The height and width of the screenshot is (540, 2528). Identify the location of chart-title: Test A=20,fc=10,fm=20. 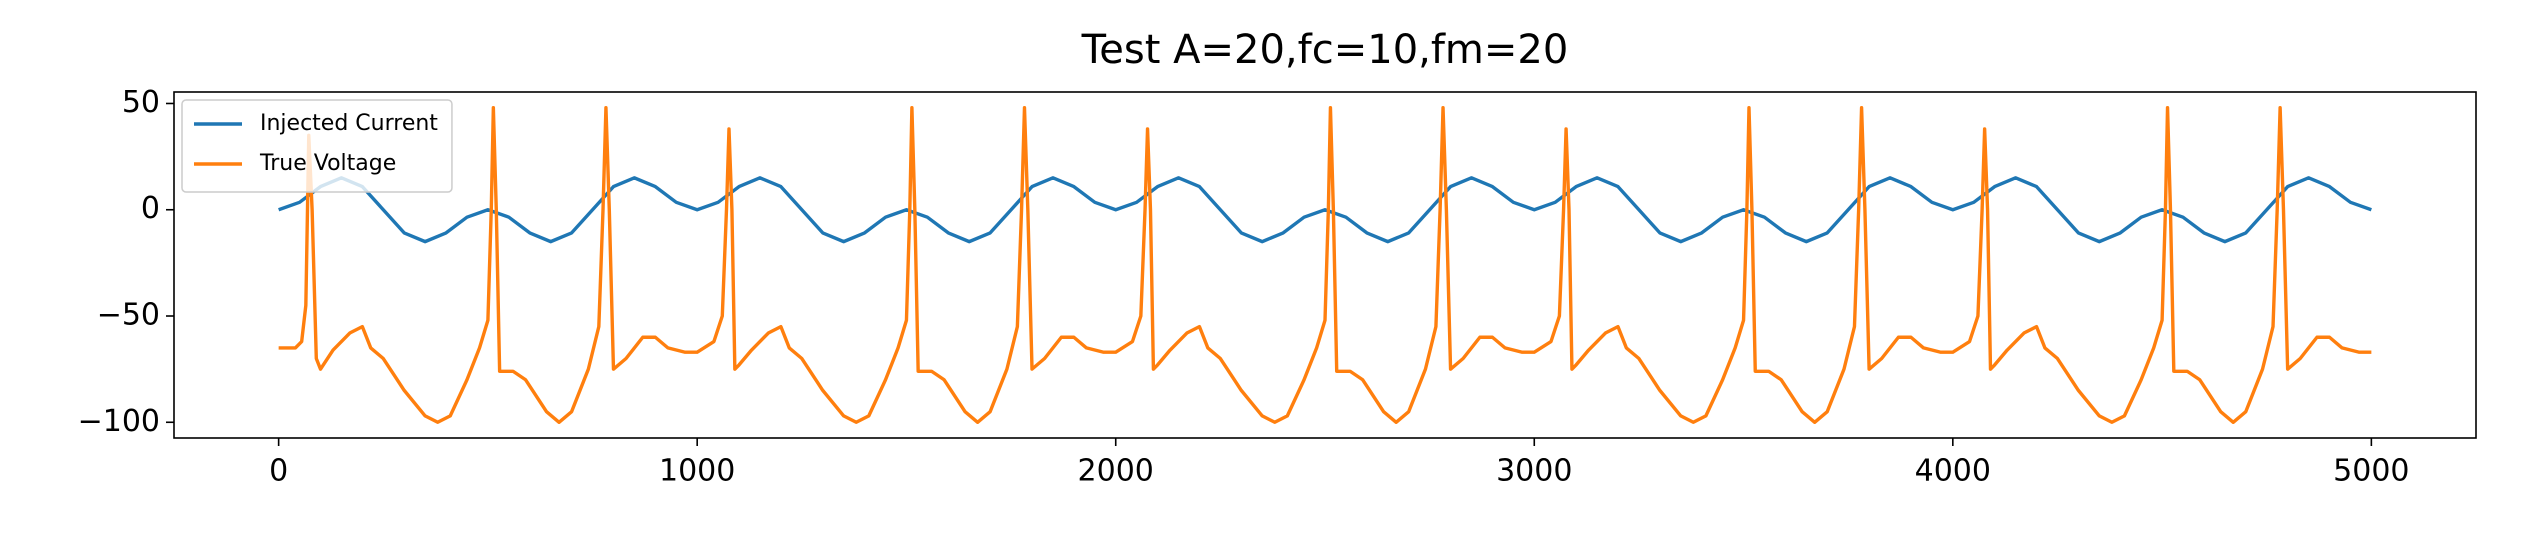
(1325, 50).